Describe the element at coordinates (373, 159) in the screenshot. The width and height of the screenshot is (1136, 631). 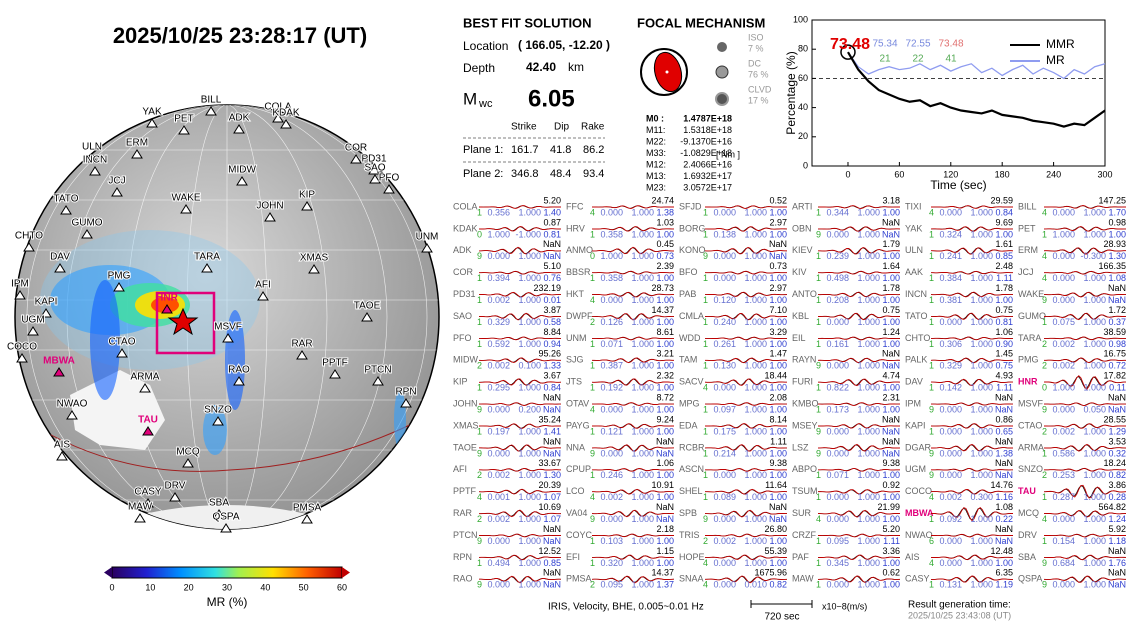
I see `station-label: PD31` at that location.